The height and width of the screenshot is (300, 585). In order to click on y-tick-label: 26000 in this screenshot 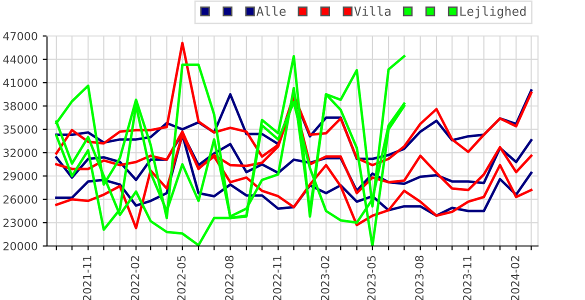, I will do `click(20, 199)`.